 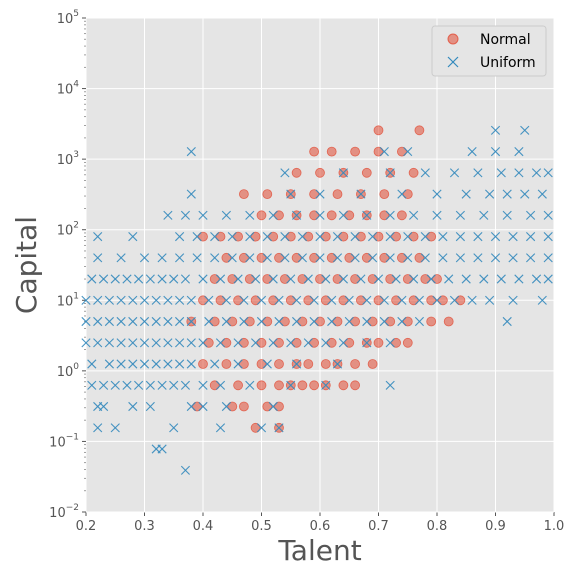 What do you see at coordinates (68, 371) in the screenshot?
I see `y-tick-label: 10⁰` at bounding box center [68, 371].